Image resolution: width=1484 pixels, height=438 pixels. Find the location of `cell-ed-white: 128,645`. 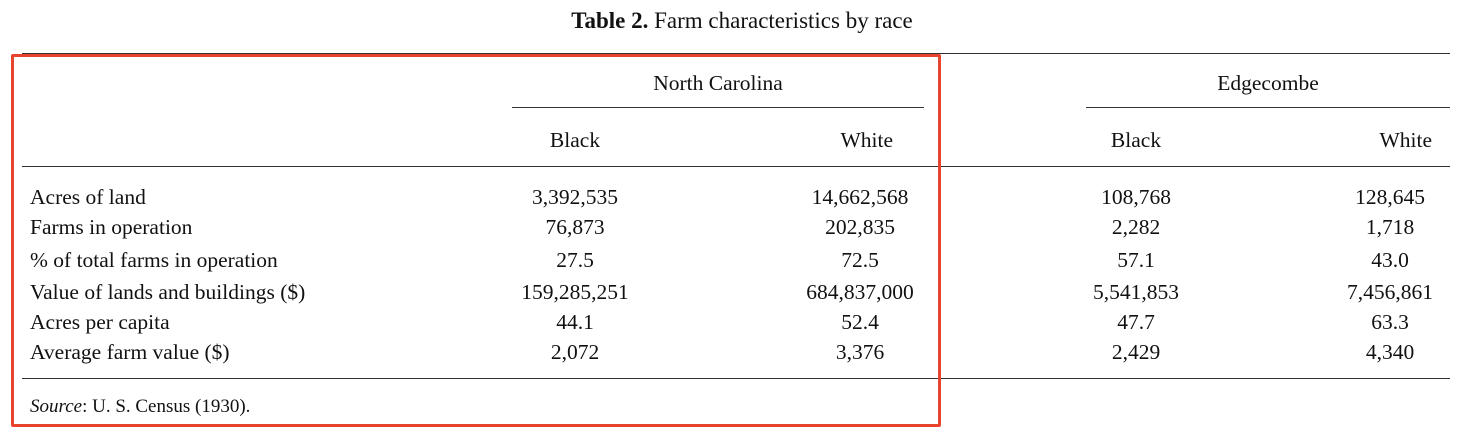

cell-ed-white: 128,645 is located at coordinates (1390, 197).